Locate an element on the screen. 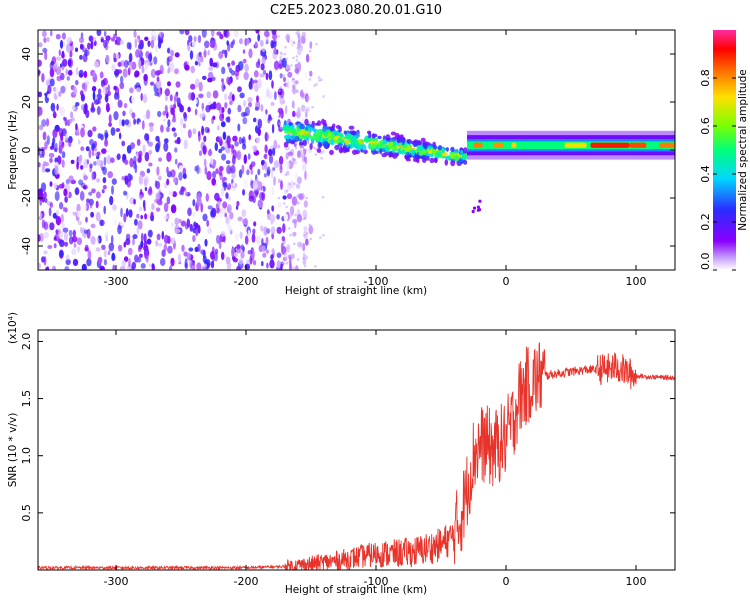 The width and height of the screenshot is (750, 600). x-tick-label: -200 is located at coordinates (246, 281).